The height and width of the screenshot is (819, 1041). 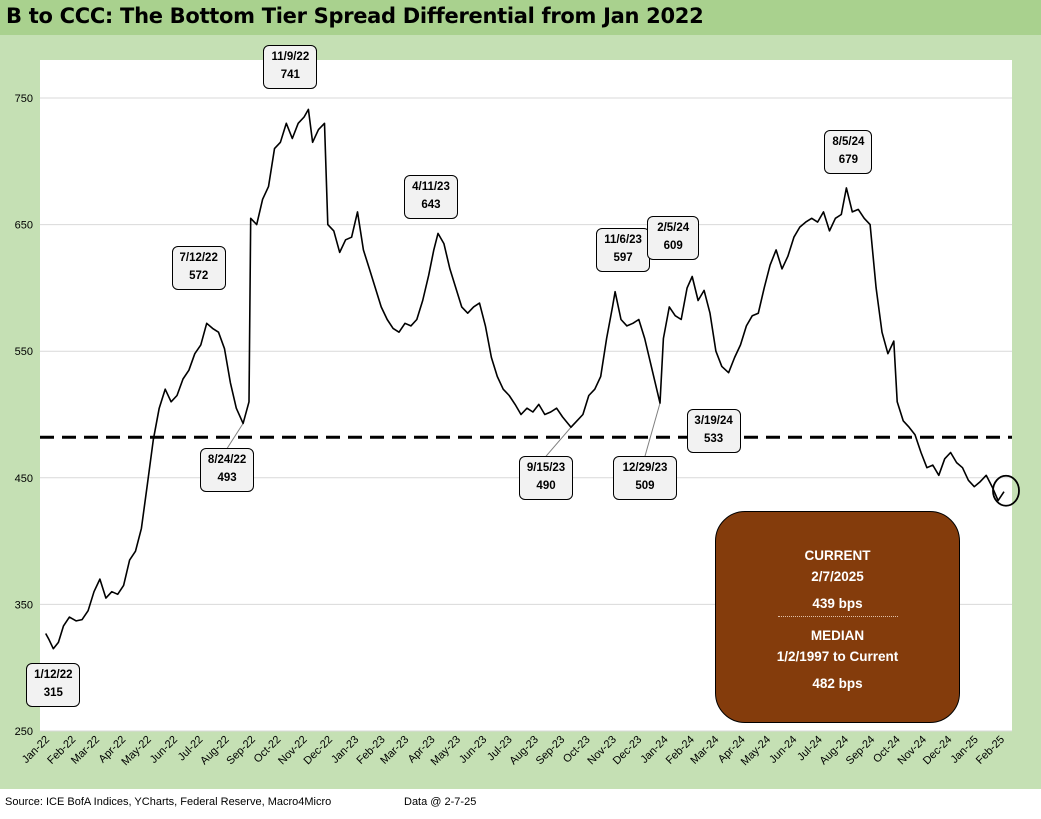 What do you see at coordinates (440, 802) in the screenshot?
I see `data-date-note: Data @ 2-7-25` at bounding box center [440, 802].